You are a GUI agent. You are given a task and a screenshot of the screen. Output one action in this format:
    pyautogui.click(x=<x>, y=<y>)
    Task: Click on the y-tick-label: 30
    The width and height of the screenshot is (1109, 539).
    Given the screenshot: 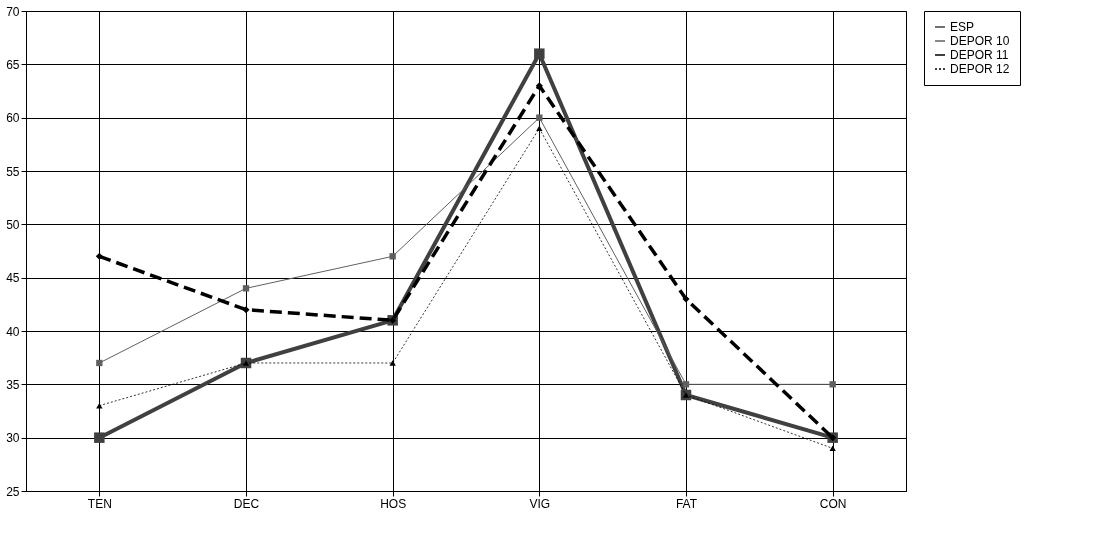 What is the action you would take?
    pyautogui.click(x=13, y=438)
    